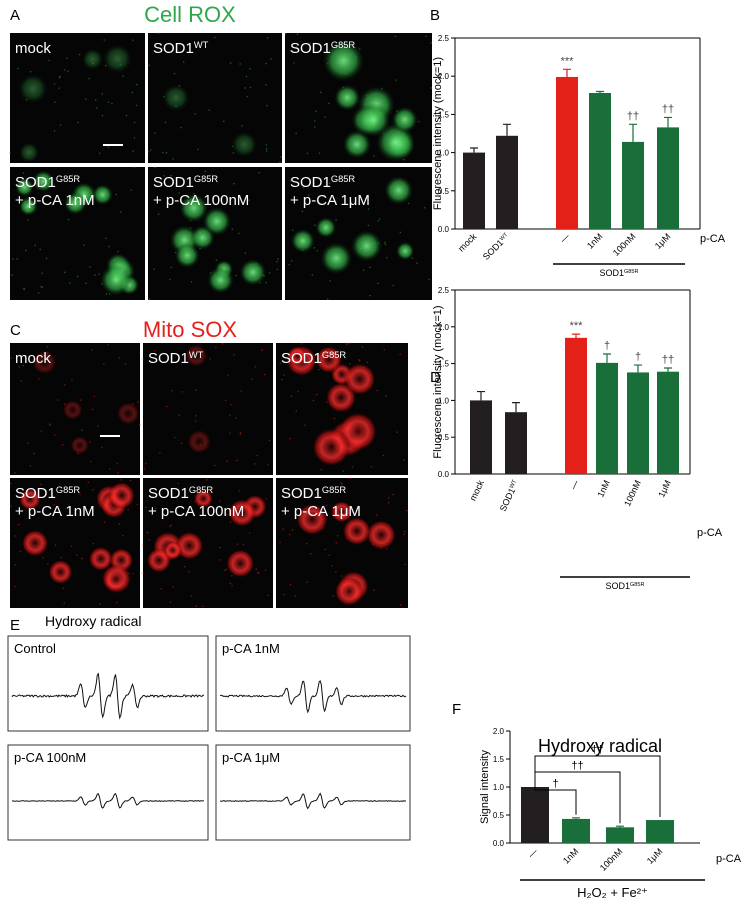 The width and height of the screenshot is (754, 916). Describe the element at coordinates (313, 801) in the screenshot. I see `spectrum` at that location.